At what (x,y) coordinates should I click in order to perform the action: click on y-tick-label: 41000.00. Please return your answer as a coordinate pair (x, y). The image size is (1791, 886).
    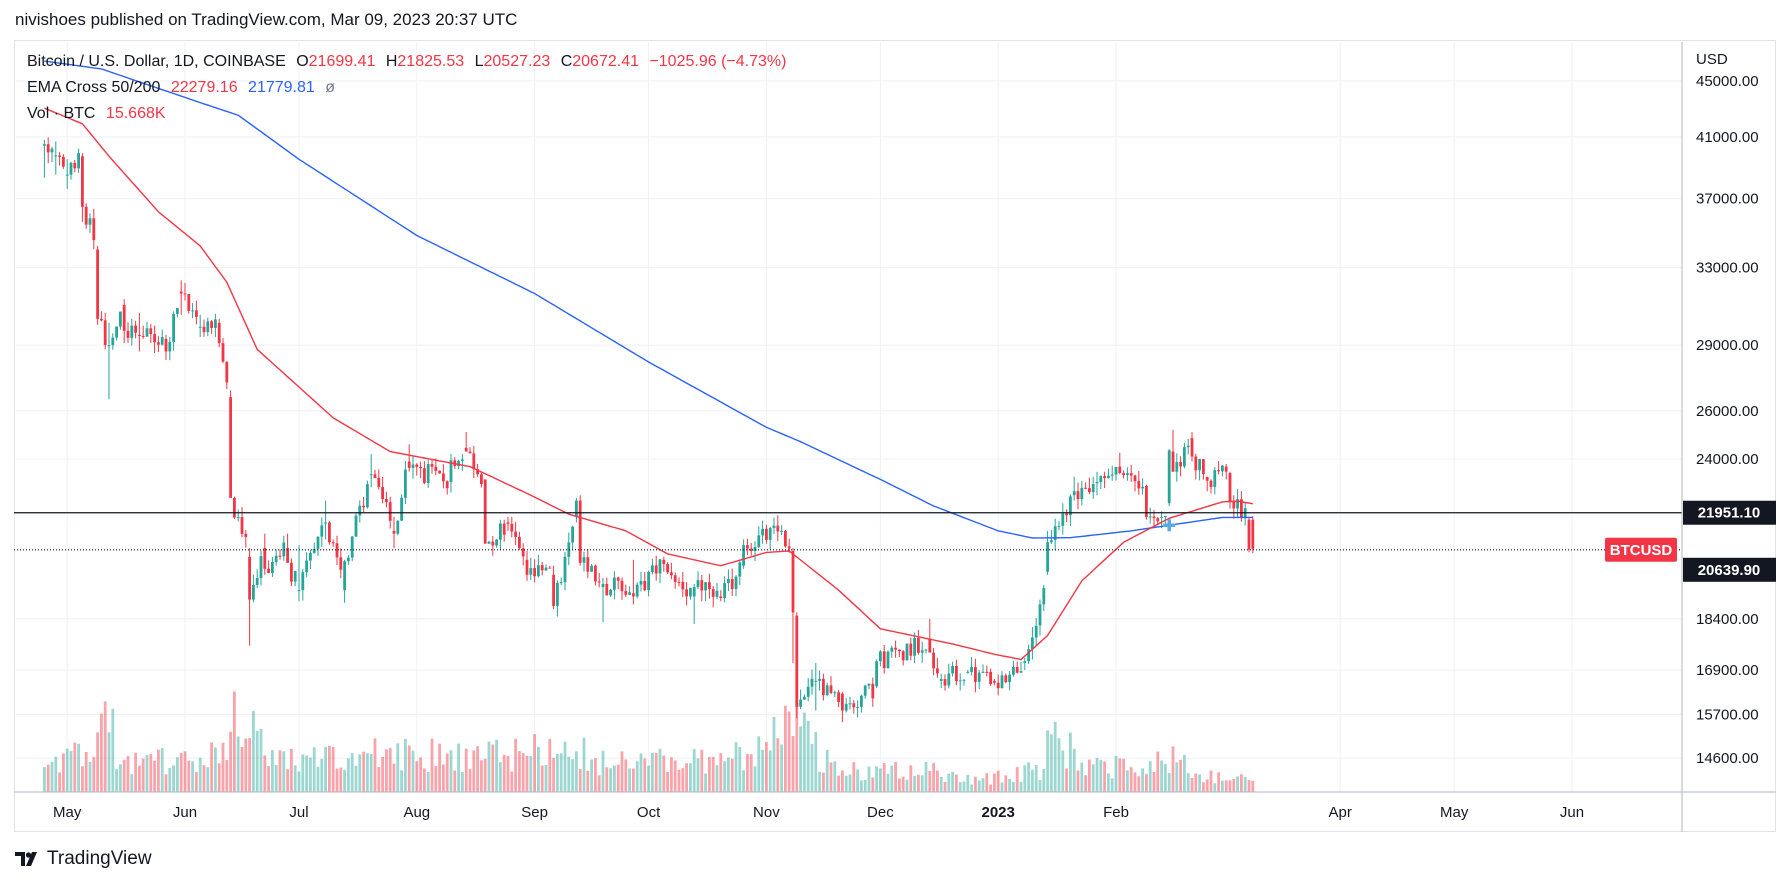
    Looking at the image, I should click on (1727, 137).